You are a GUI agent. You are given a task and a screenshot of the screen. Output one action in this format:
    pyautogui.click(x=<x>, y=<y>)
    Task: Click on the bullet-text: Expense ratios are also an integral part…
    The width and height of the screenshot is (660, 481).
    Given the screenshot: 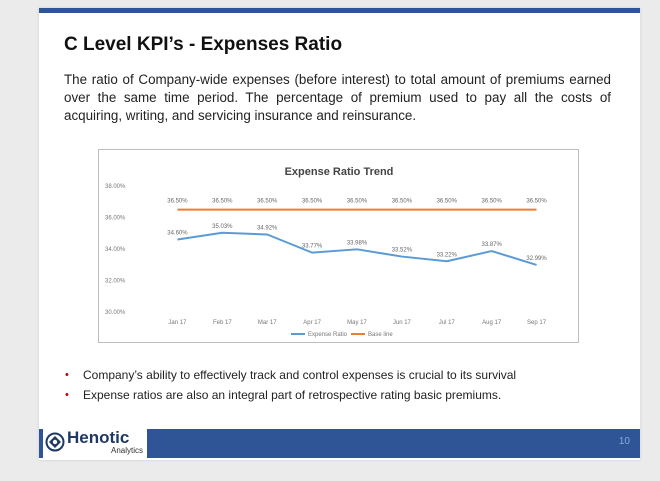 What is the action you would take?
    pyautogui.click(x=292, y=395)
    